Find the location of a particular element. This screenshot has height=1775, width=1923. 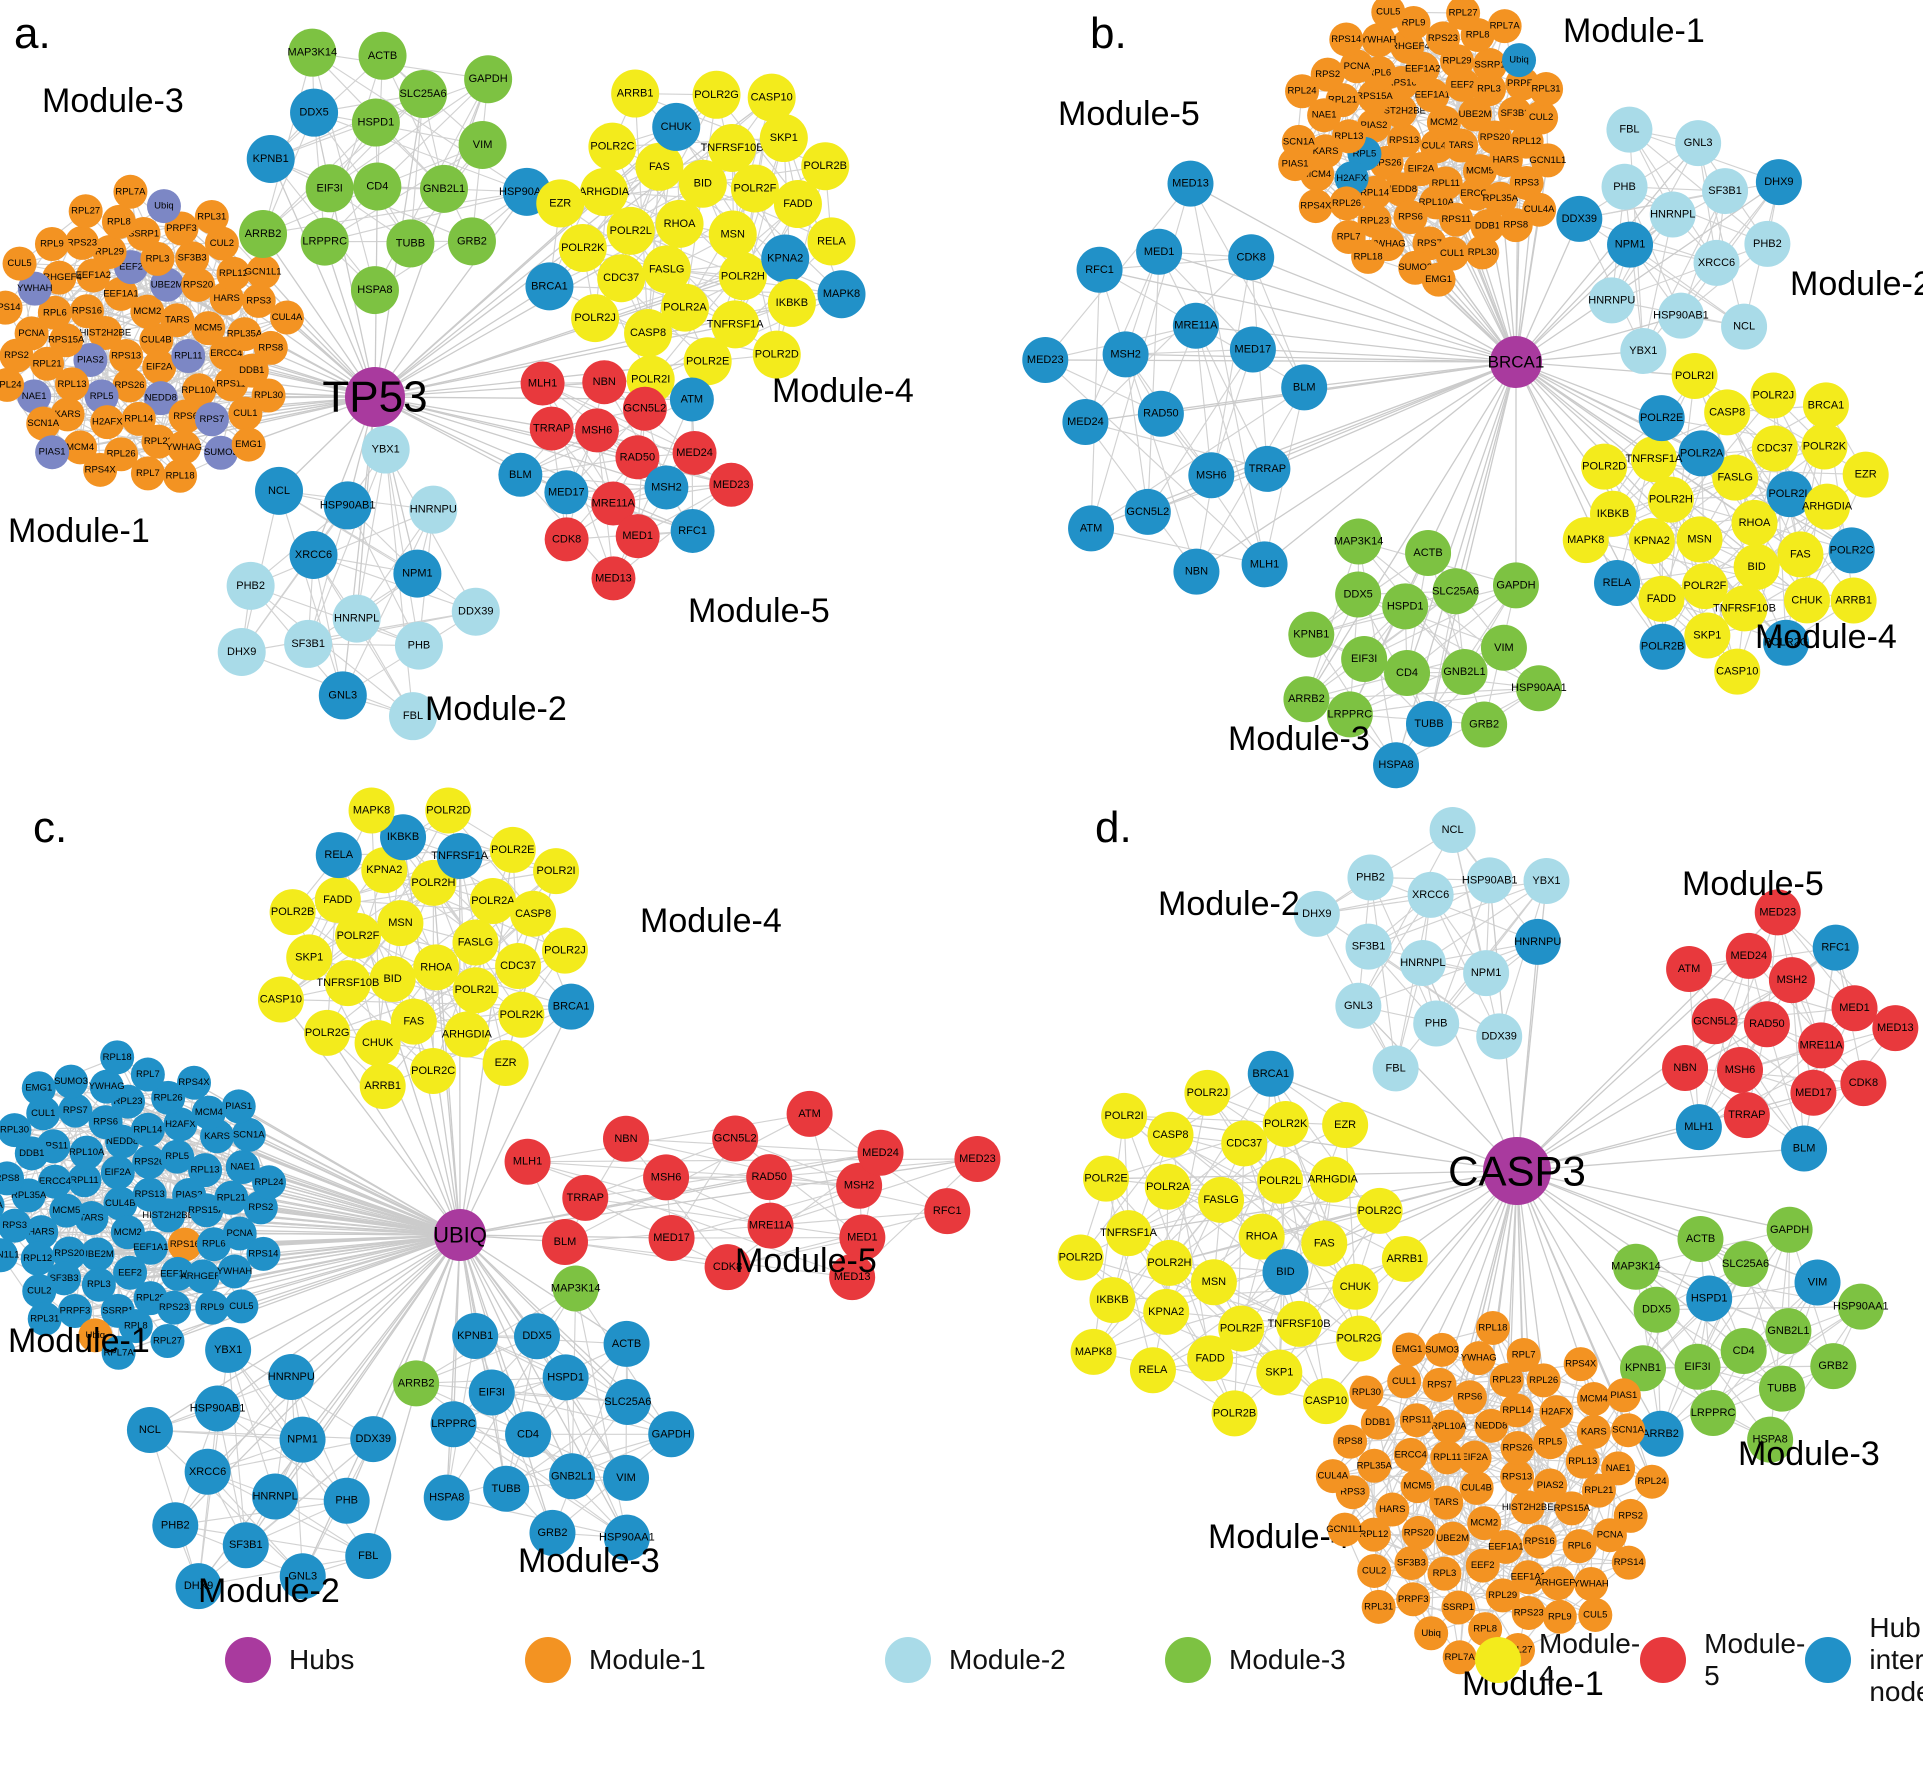

node-MED23 is located at coordinates (977, 1158).